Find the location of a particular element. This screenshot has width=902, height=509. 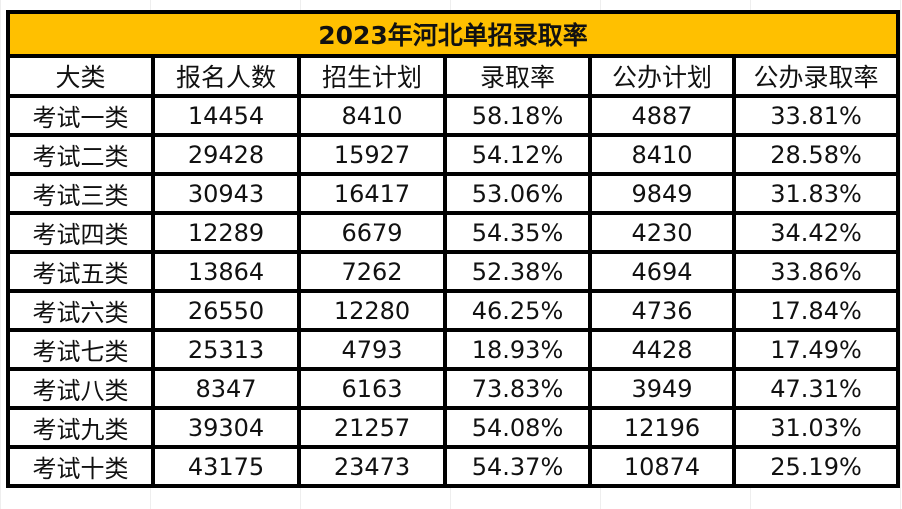

table-cell: 54.35% is located at coordinates (517, 232).